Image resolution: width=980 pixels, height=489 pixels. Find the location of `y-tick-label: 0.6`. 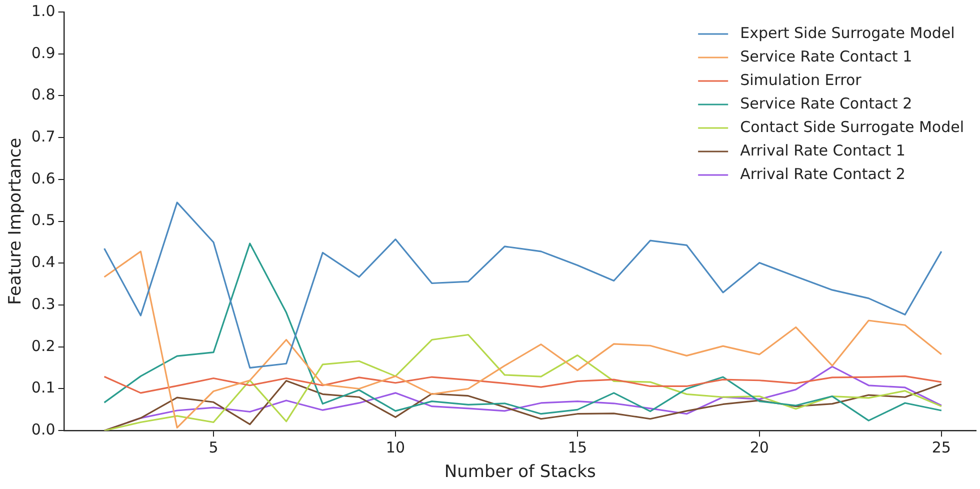

y-tick-label: 0.6 is located at coordinates (43, 178).